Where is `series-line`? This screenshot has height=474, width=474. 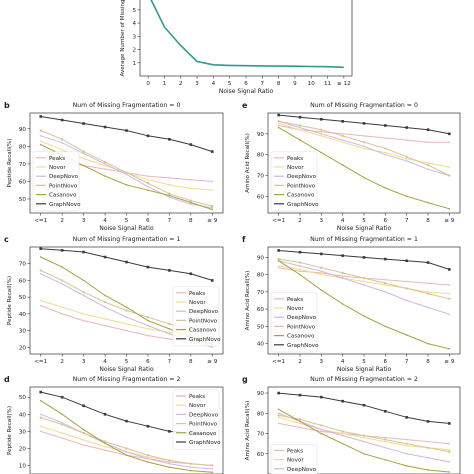
series-line is located at coordinates (364, 280).